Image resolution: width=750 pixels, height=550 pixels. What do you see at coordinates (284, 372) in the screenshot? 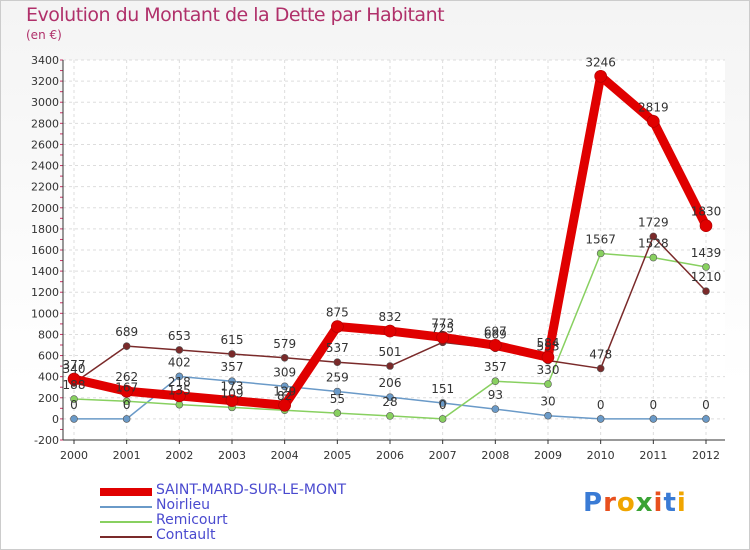
I see `data-label: 309` at bounding box center [284, 372].